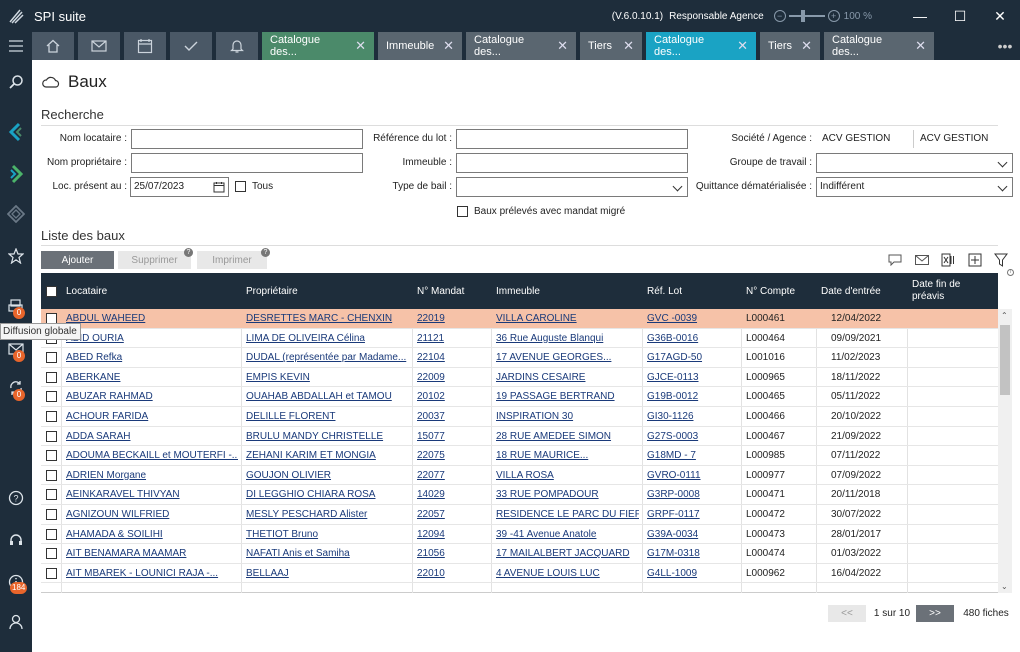  Describe the element at coordinates (960, 15) in the screenshot. I see `maximize-button: ☐` at that location.